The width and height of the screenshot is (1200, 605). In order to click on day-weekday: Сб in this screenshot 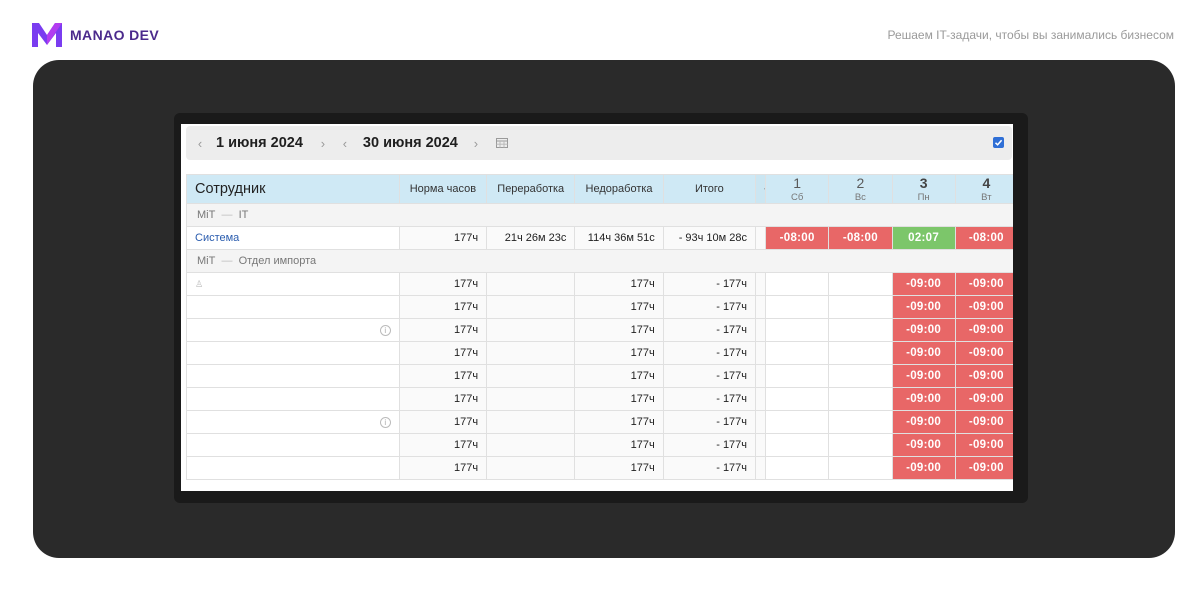, I will do `click(797, 197)`.